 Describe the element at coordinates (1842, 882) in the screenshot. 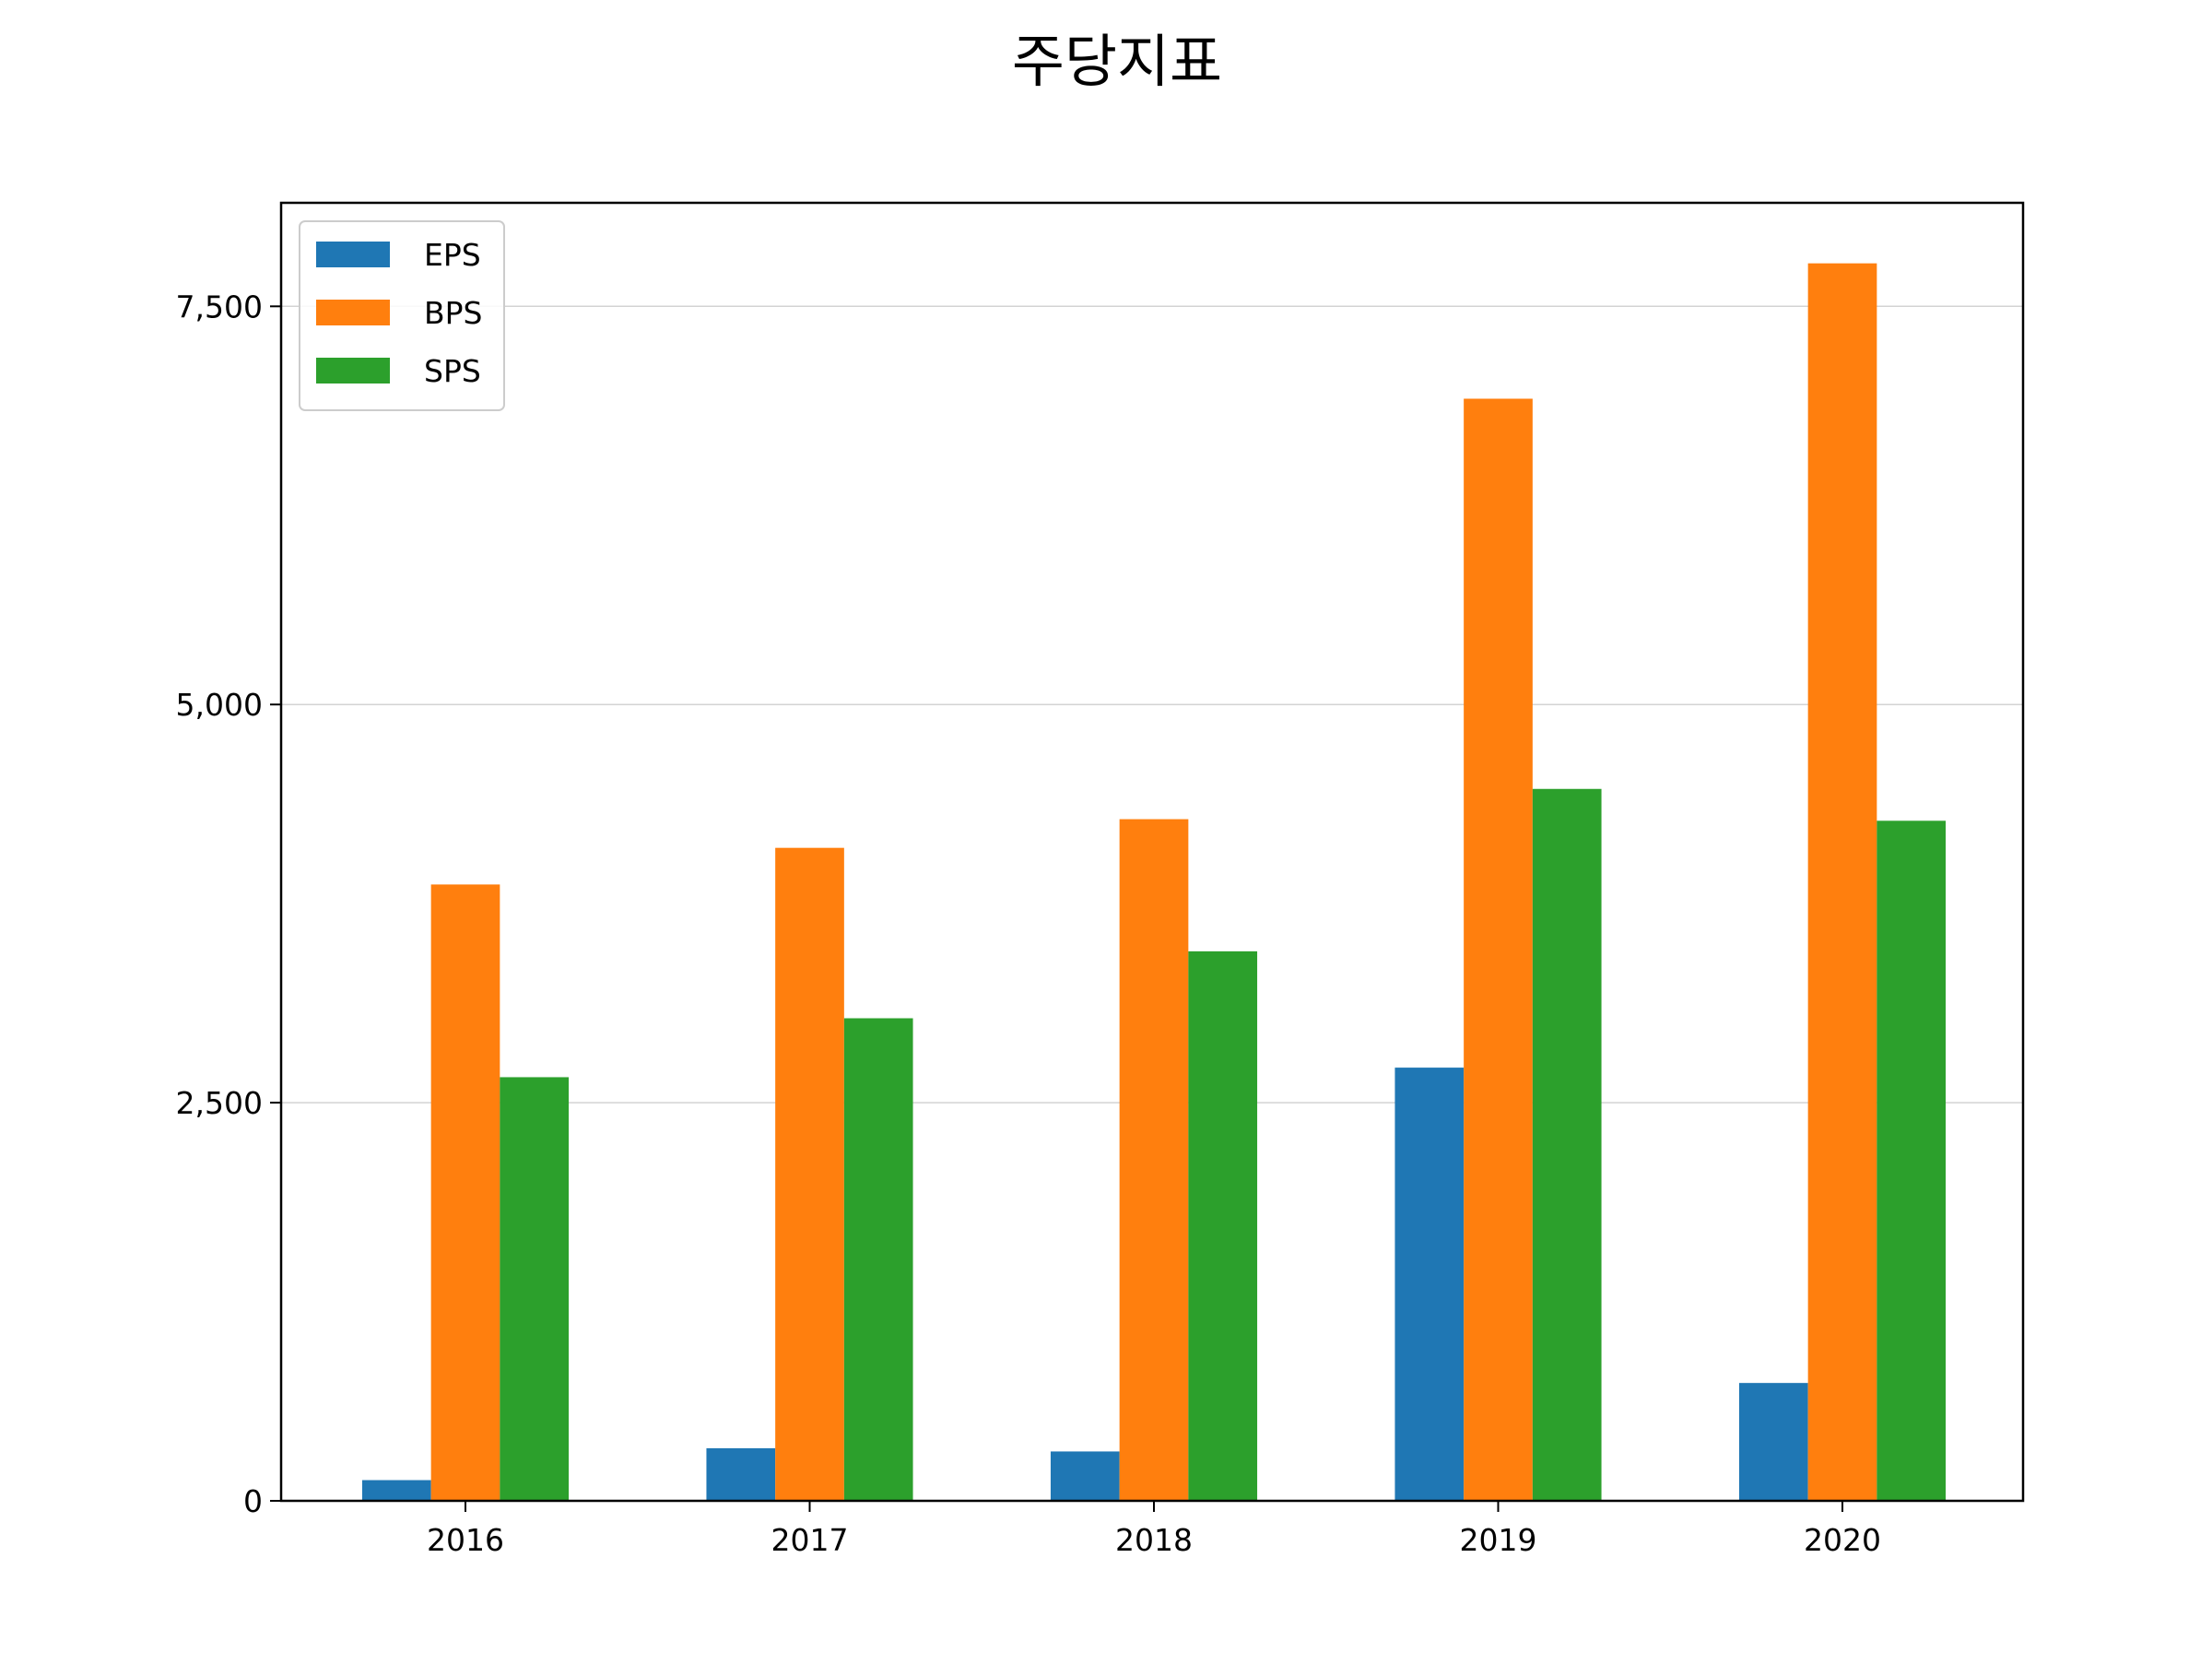

I see `bar-bps-2020` at that location.